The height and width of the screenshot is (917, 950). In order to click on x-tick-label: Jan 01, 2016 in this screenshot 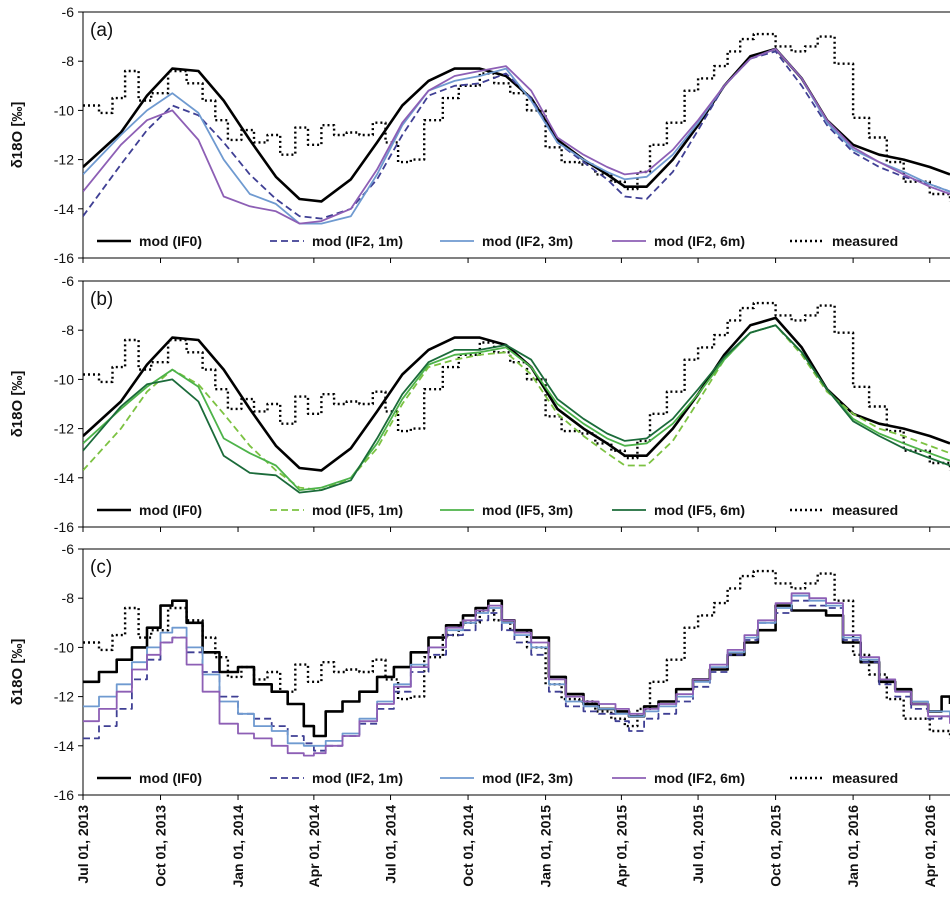, I will do `click(853, 846)`.